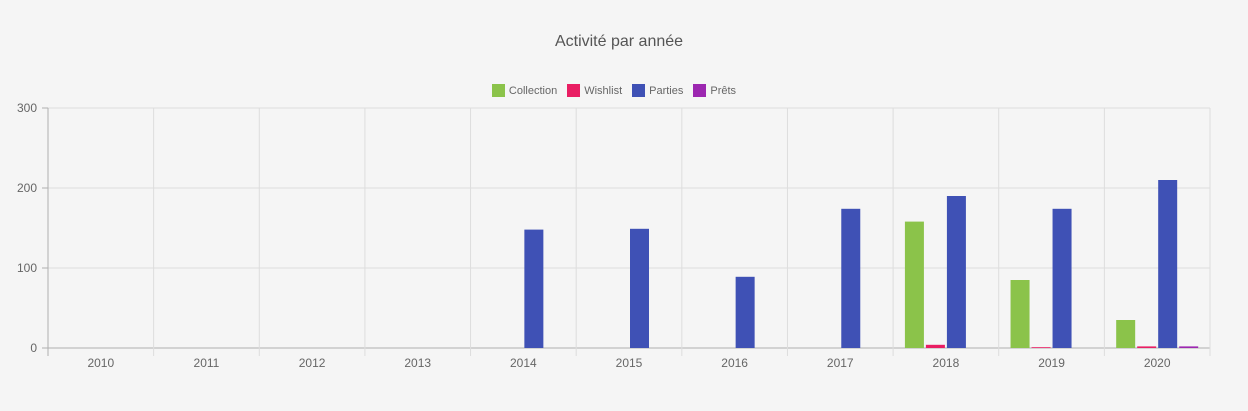  Describe the element at coordinates (417, 363) in the screenshot. I see `x-tick-label: 2013` at that location.